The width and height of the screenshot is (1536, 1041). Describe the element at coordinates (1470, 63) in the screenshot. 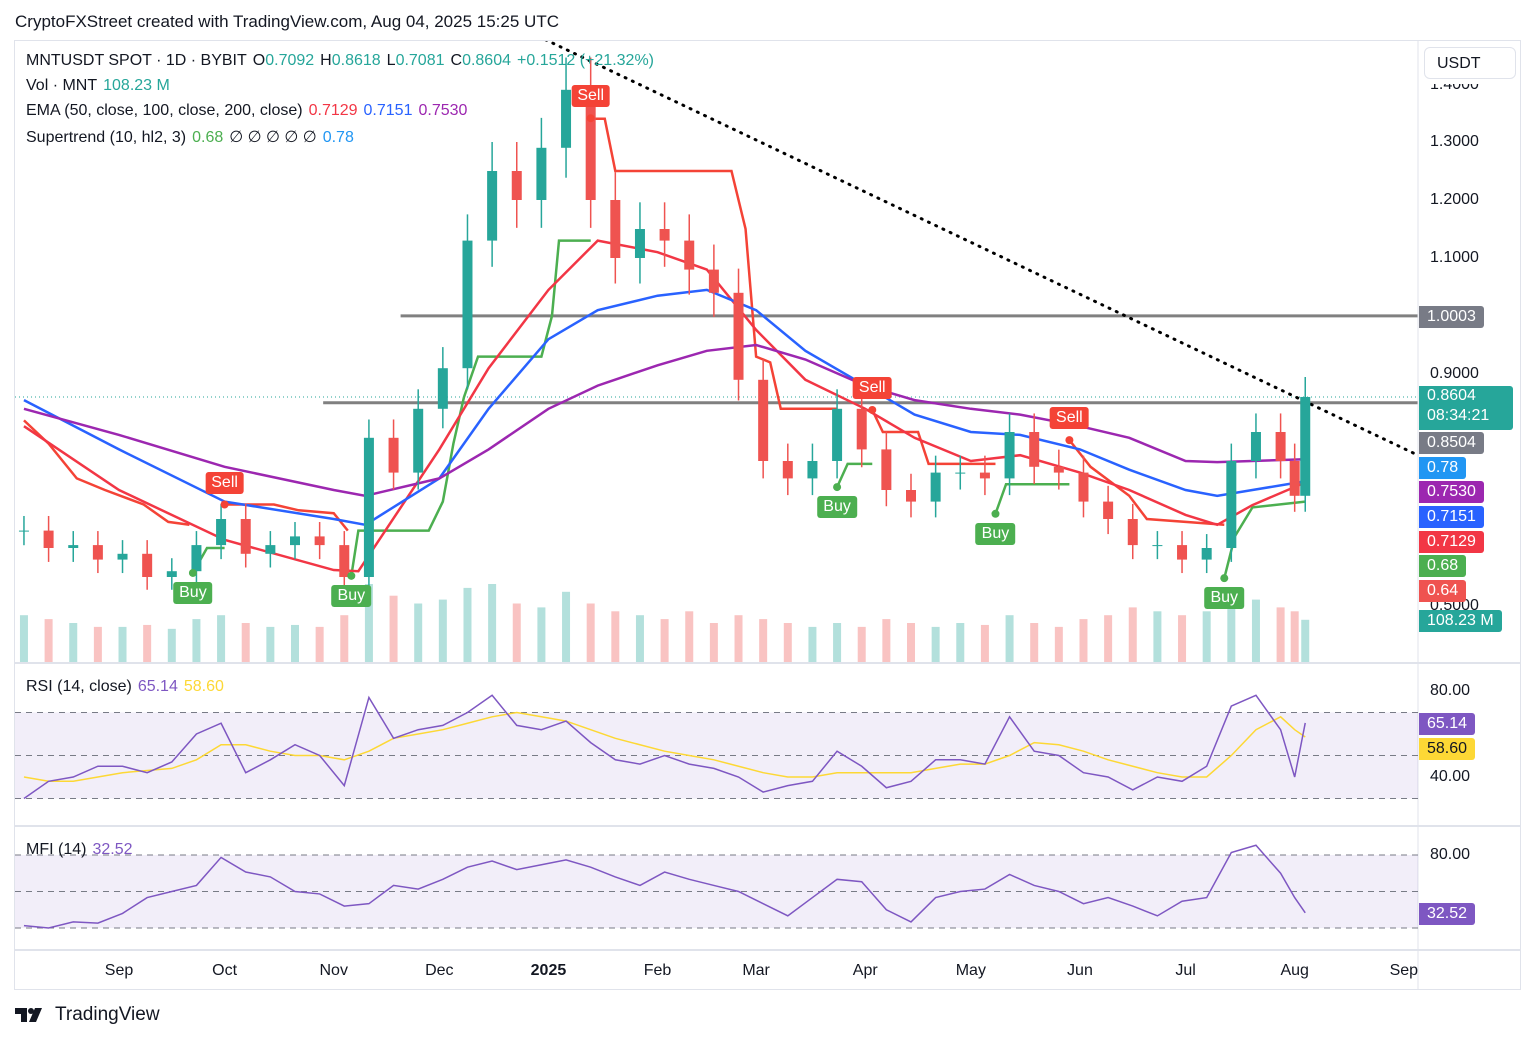

I see `currency-button: USDT` at that location.